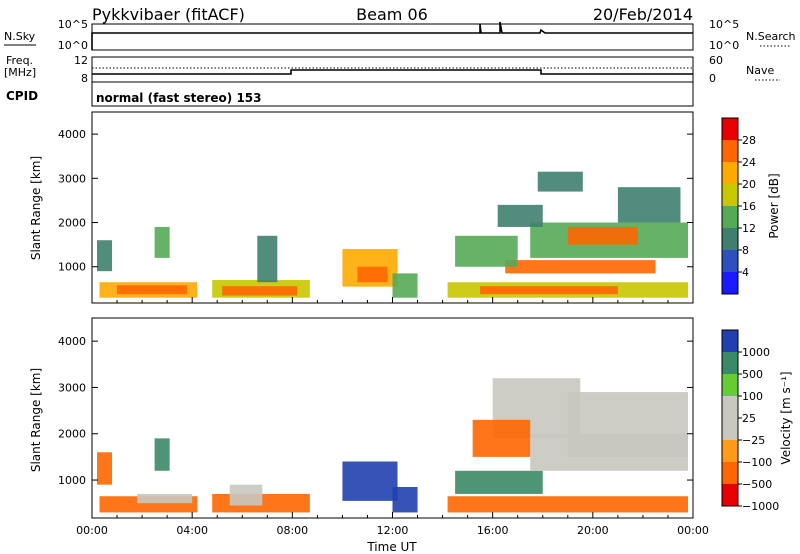  Describe the element at coordinates (749, 228) in the screenshot. I see `power-colorbar-tick-2: 12` at that location.